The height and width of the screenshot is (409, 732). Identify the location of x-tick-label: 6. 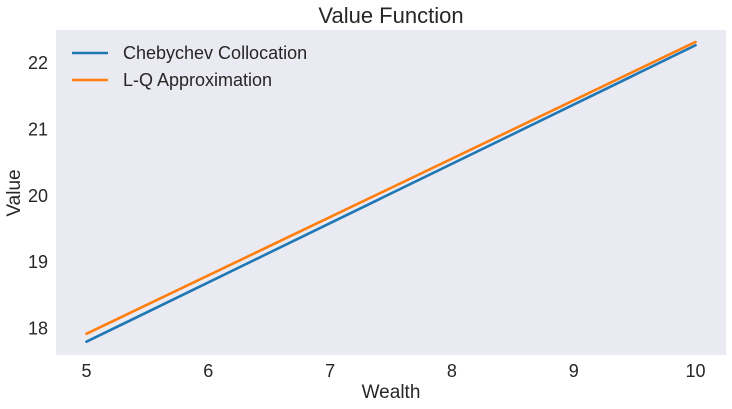
(208, 371).